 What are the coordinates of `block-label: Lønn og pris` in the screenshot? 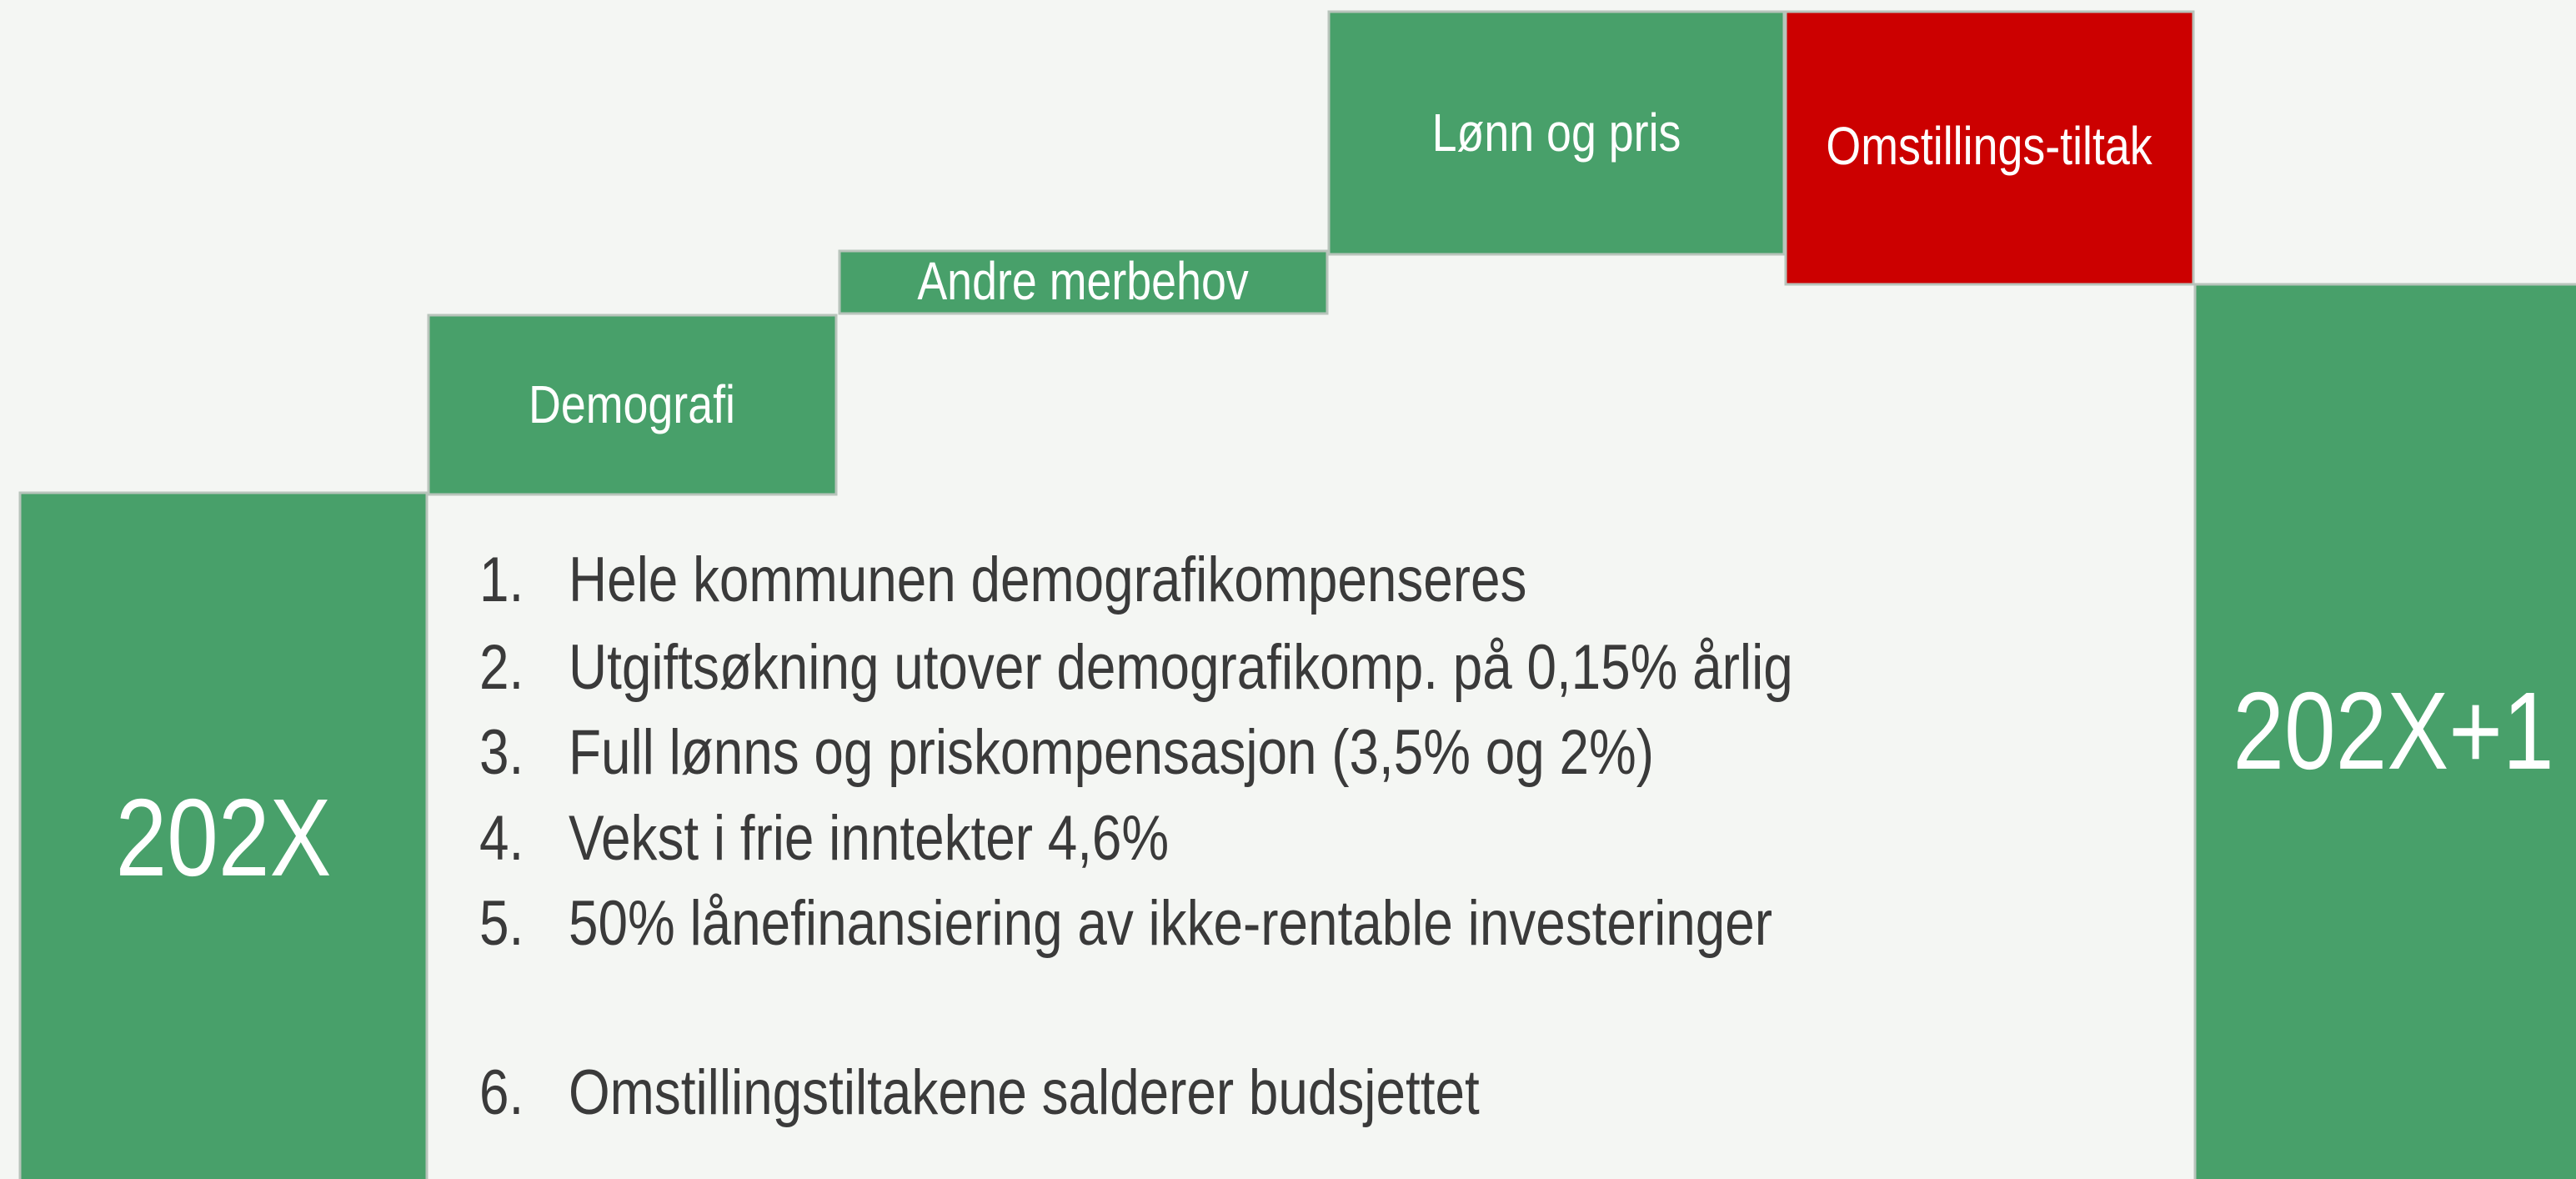 It's located at (1556, 132).